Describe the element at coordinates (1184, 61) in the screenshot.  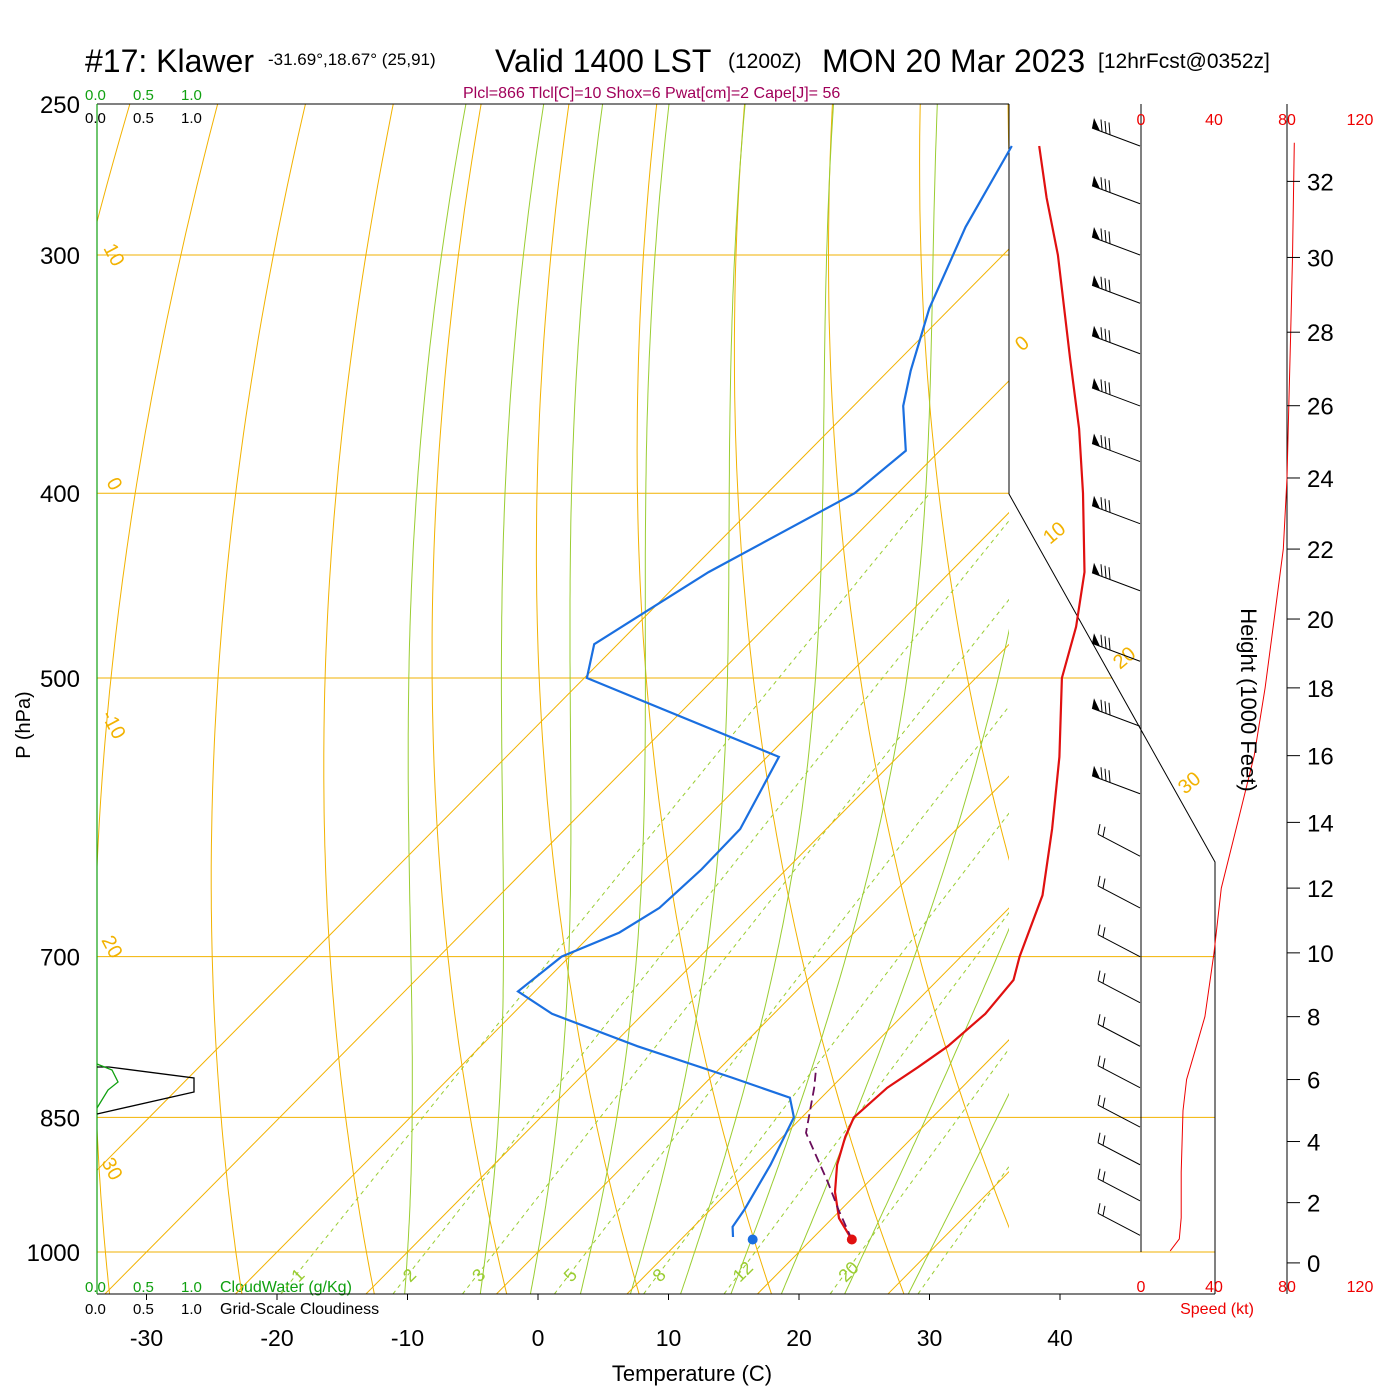
I see `forecast-info: [12hrFcst@0352z]` at that location.